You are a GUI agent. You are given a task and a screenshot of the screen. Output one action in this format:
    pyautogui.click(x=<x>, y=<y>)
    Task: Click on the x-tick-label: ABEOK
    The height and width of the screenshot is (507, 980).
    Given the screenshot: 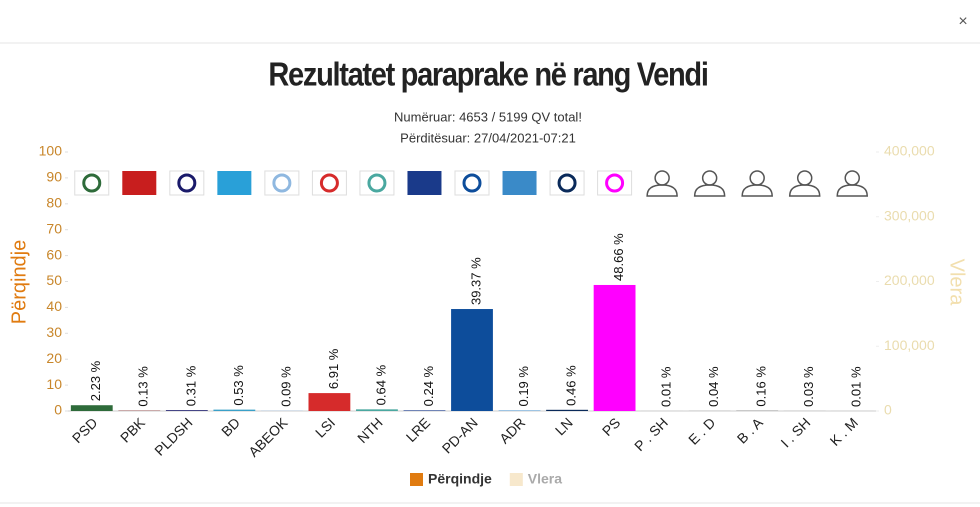 What is the action you would take?
    pyautogui.click(x=268, y=437)
    